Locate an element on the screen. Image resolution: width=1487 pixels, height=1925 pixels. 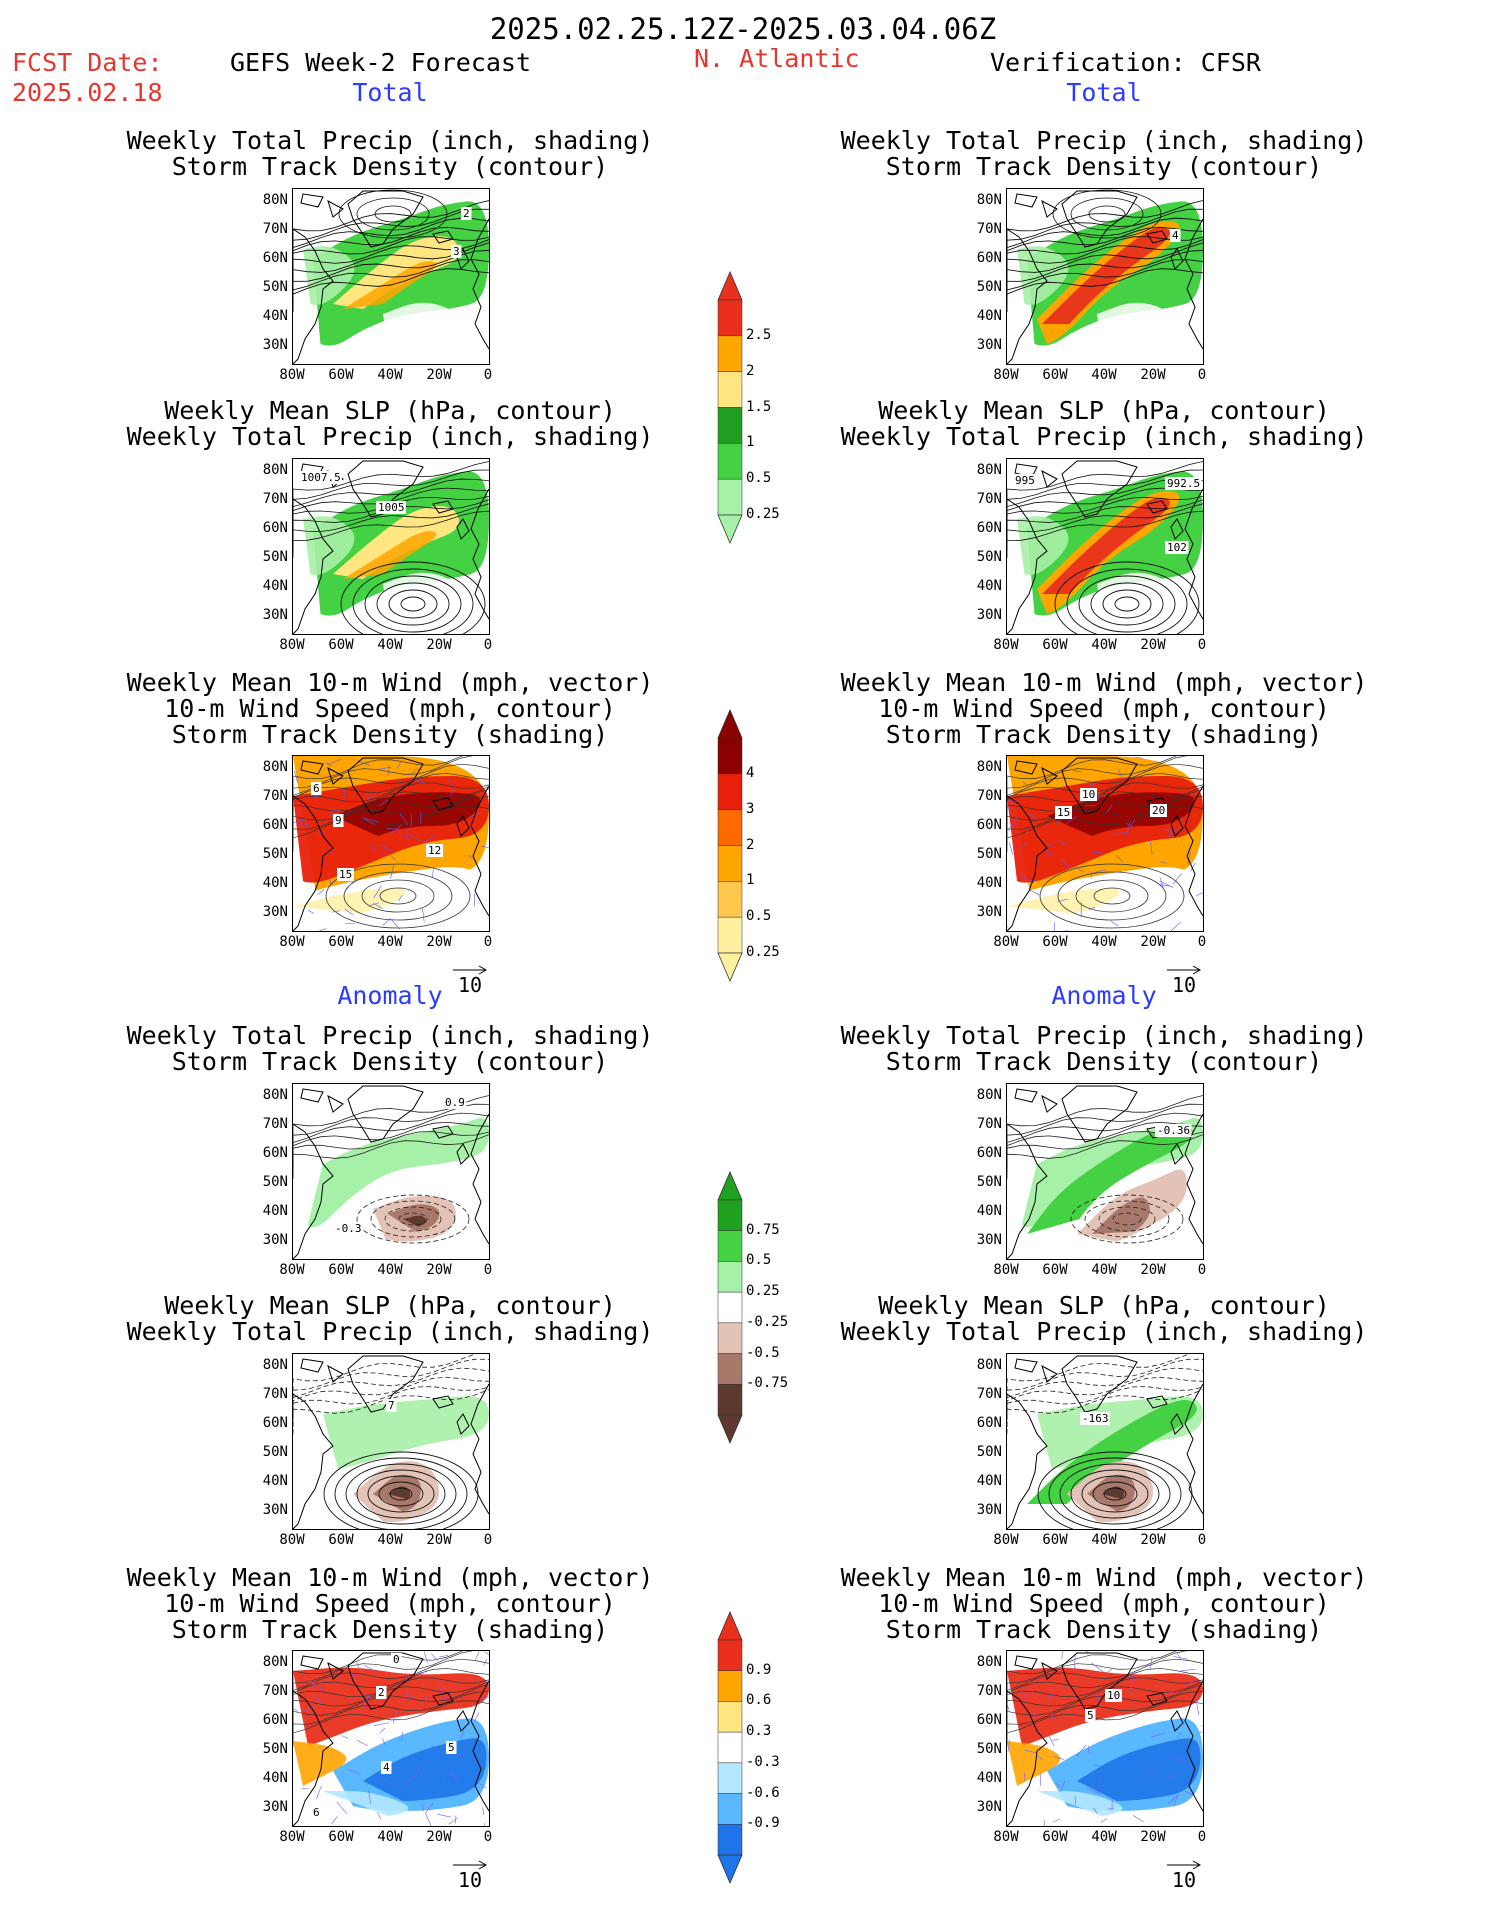
contour-label: 3 is located at coordinates (456, 251).